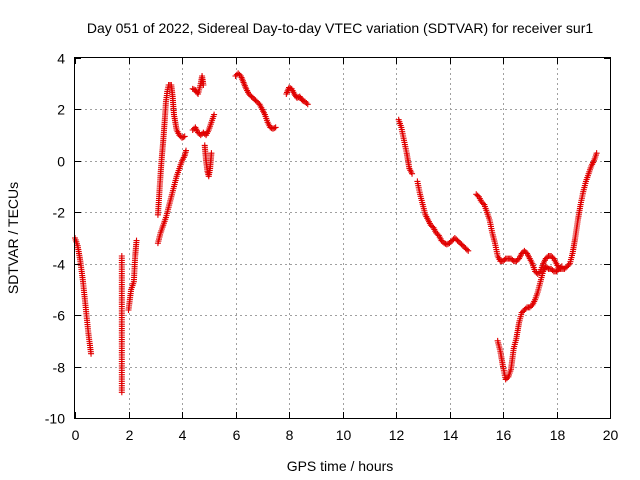 Image resolution: width=640 pixels, height=480 pixels. I want to click on x-tick-label: 18, so click(558, 435).